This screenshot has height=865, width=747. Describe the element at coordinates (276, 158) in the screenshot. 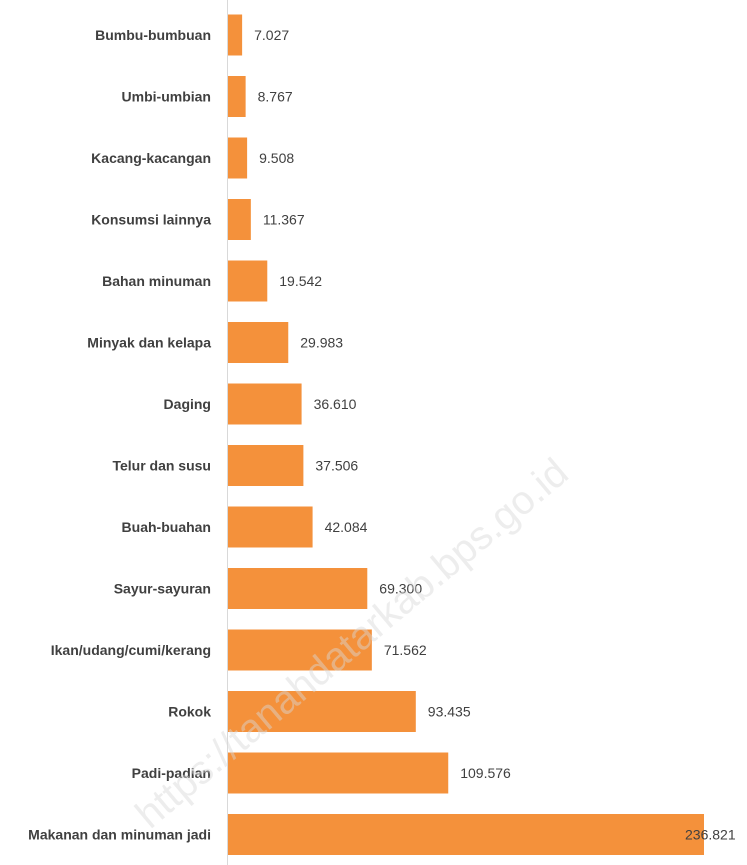

I see `value-label: 9.508` at that location.